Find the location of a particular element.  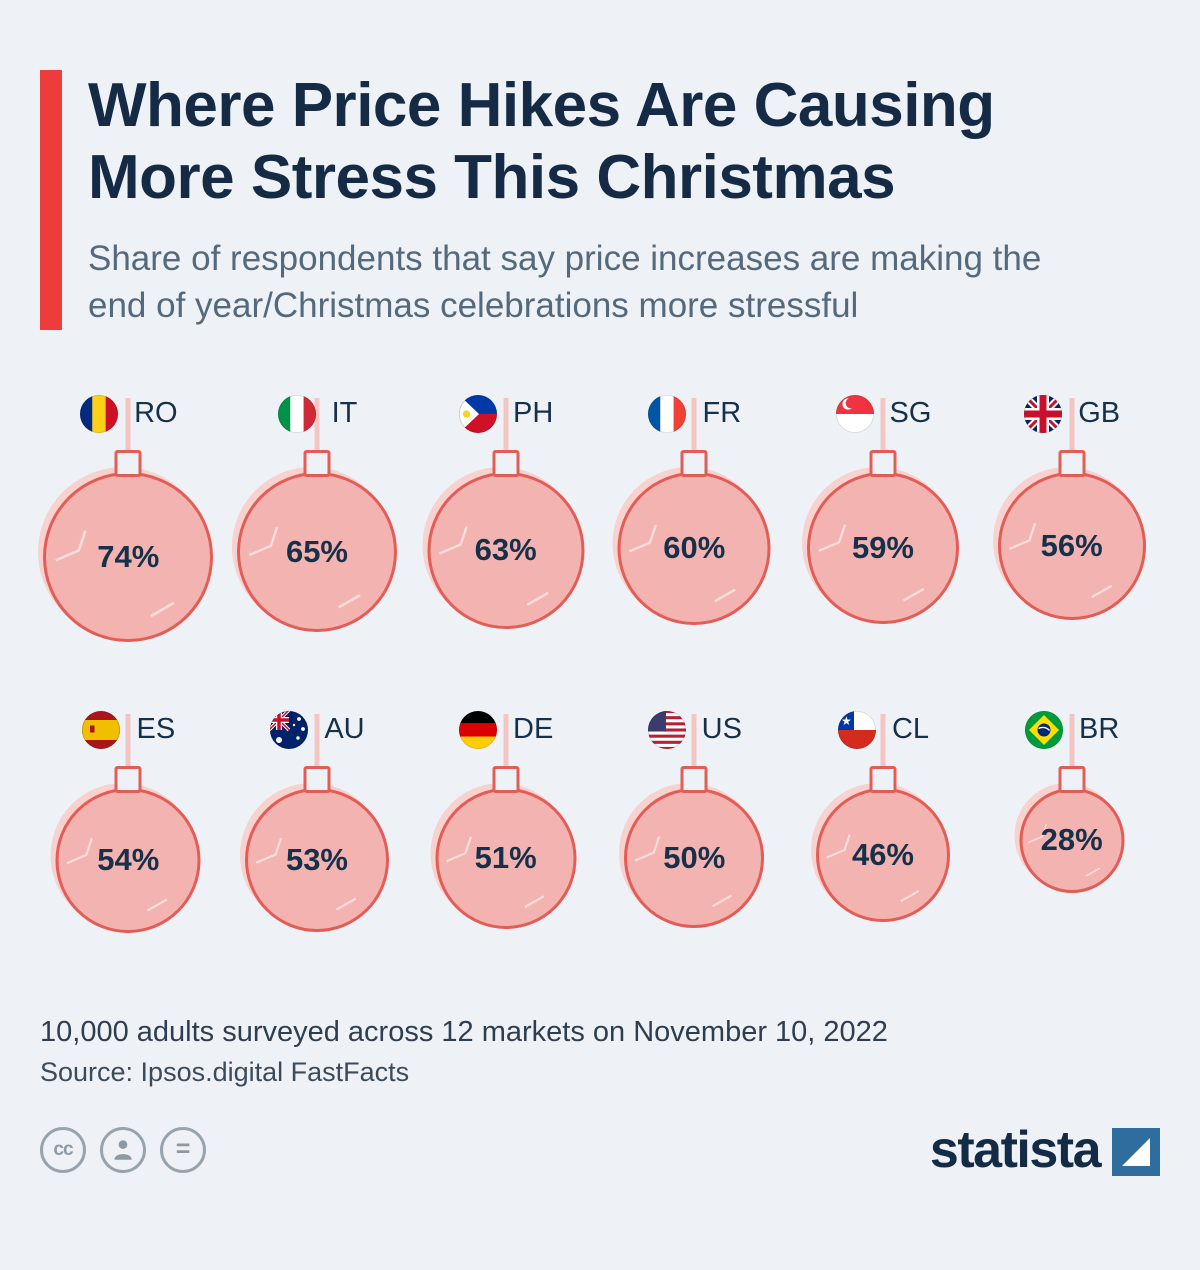

ornament-ball: 28% is located at coordinates (1072, 840).